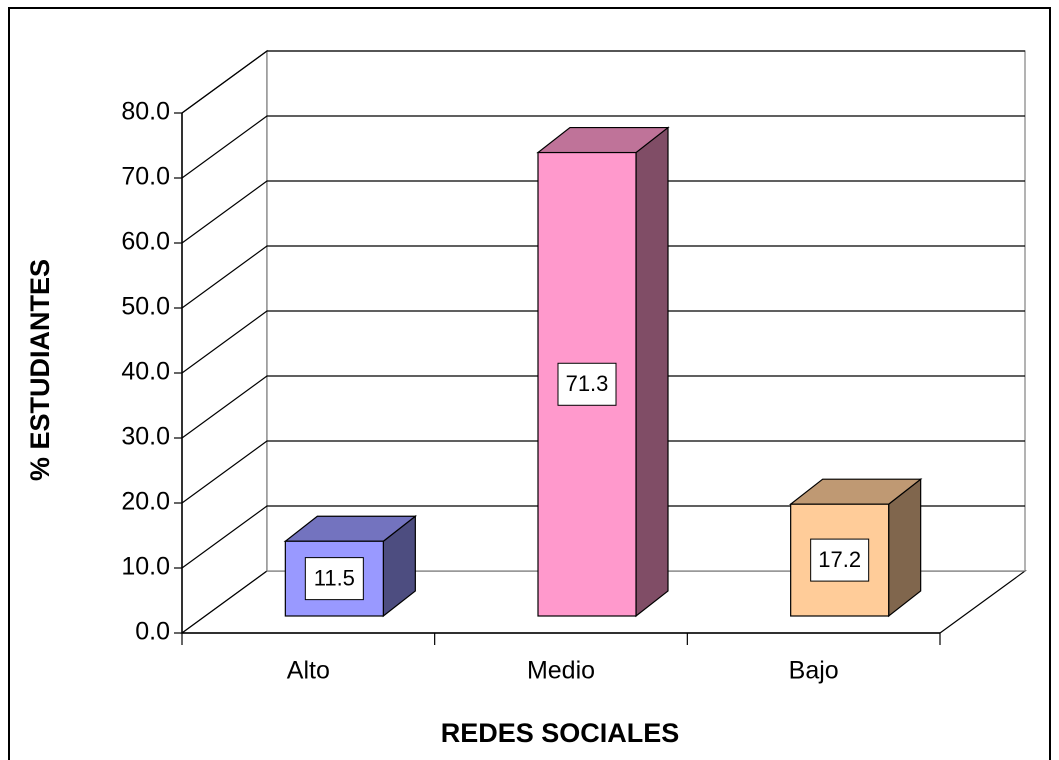 The image size is (1059, 760). Describe the element at coordinates (145, 372) in the screenshot. I see `y-tick-label: 40.0` at that location.